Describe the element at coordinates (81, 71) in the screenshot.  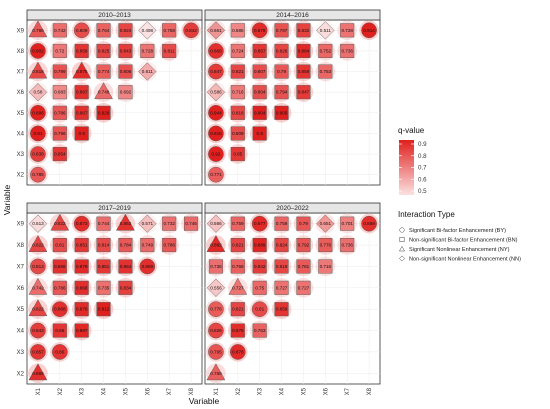
I see `heatmap-cell: 0.875` at that location.